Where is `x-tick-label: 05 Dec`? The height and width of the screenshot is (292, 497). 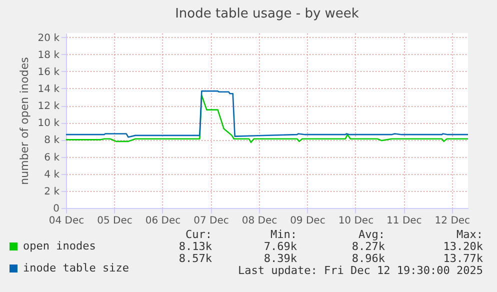 x-tick-label: 05 Dec is located at coordinates (114, 221).